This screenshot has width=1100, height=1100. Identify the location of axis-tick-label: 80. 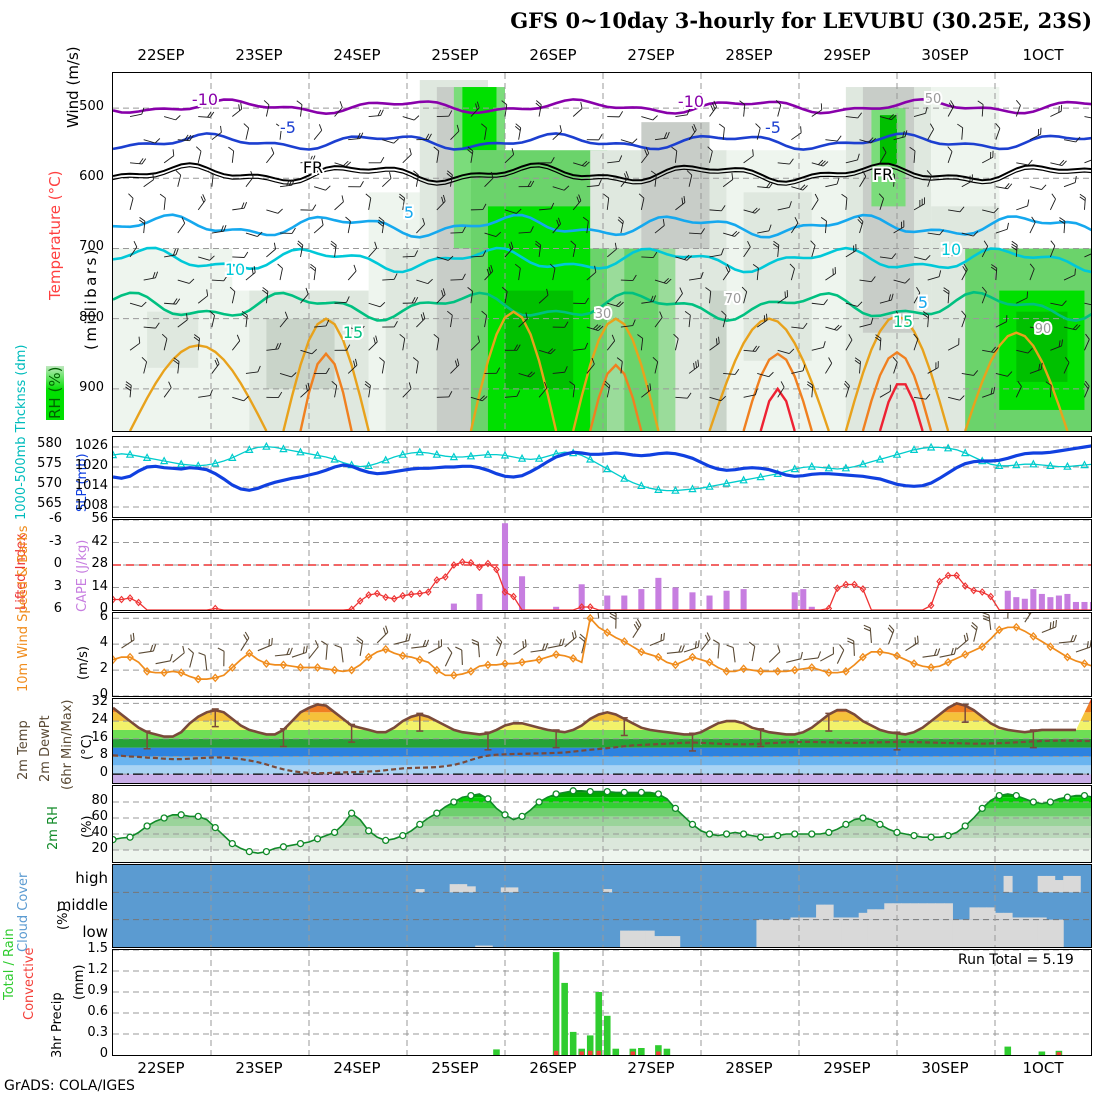
(99, 800).